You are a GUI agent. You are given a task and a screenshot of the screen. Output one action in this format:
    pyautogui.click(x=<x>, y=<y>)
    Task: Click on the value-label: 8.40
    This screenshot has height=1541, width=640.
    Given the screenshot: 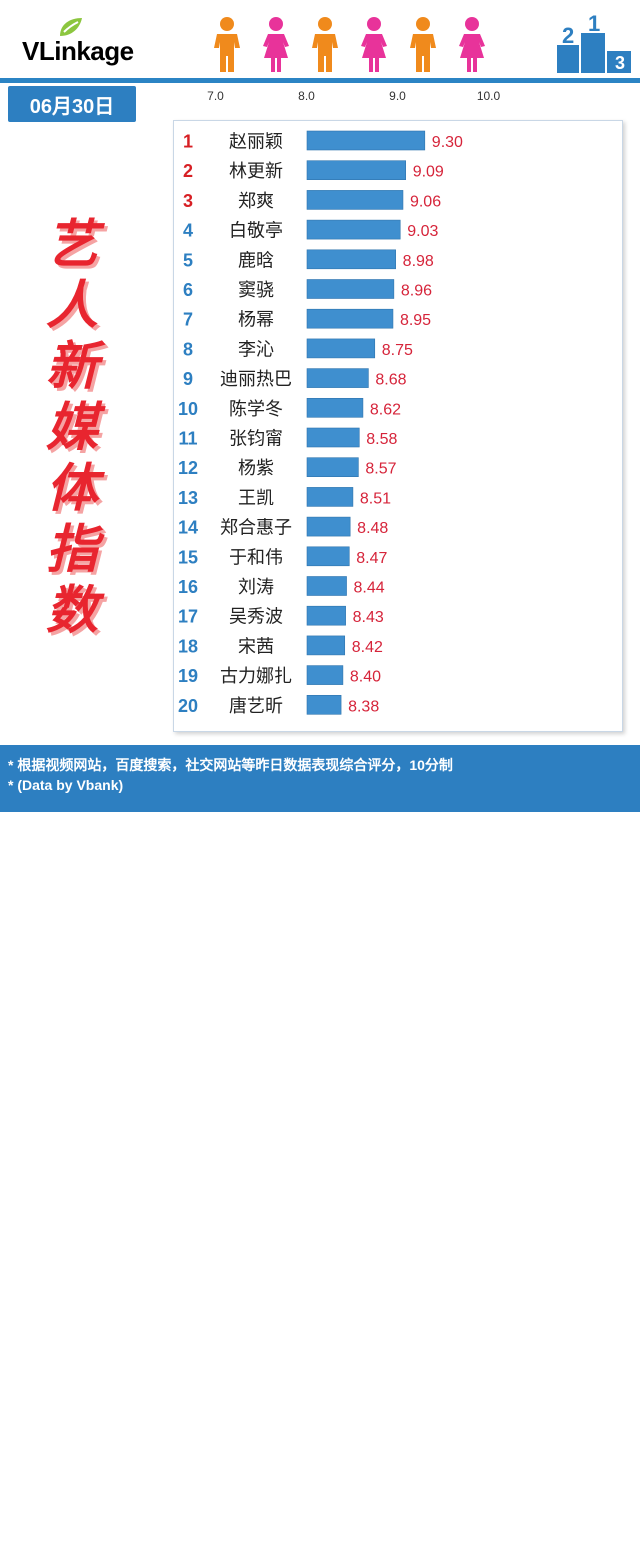 What is the action you would take?
    pyautogui.click(x=365, y=677)
    